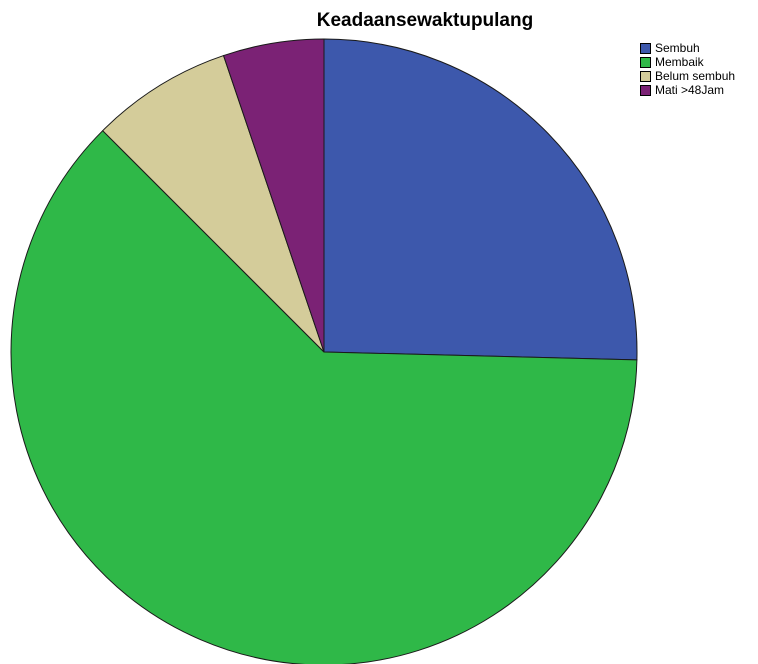 This screenshot has width=758, height=664. What do you see at coordinates (273, 195) in the screenshot?
I see `pie-slice-mati-48jam` at bounding box center [273, 195].